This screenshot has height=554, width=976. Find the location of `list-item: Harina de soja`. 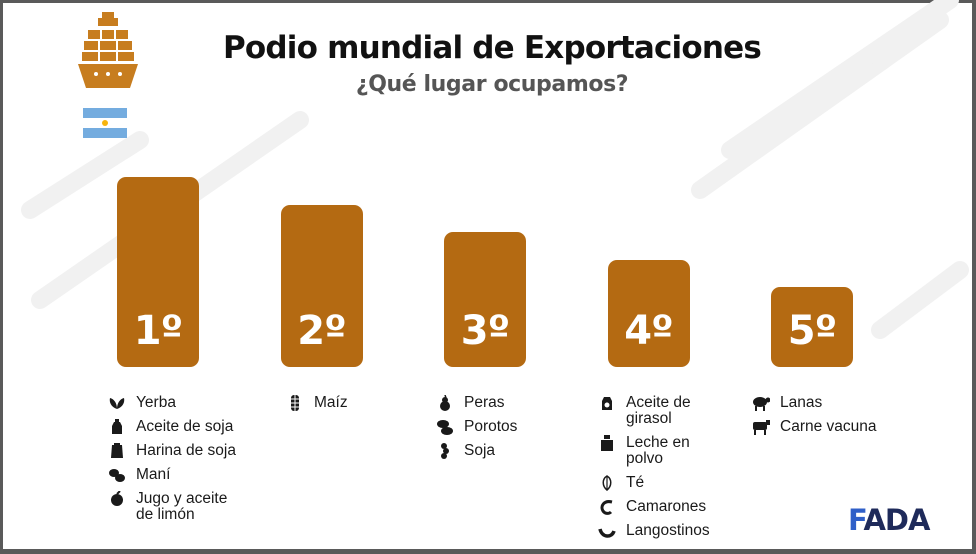

list-item: Harina de soja is located at coordinates (172, 451).